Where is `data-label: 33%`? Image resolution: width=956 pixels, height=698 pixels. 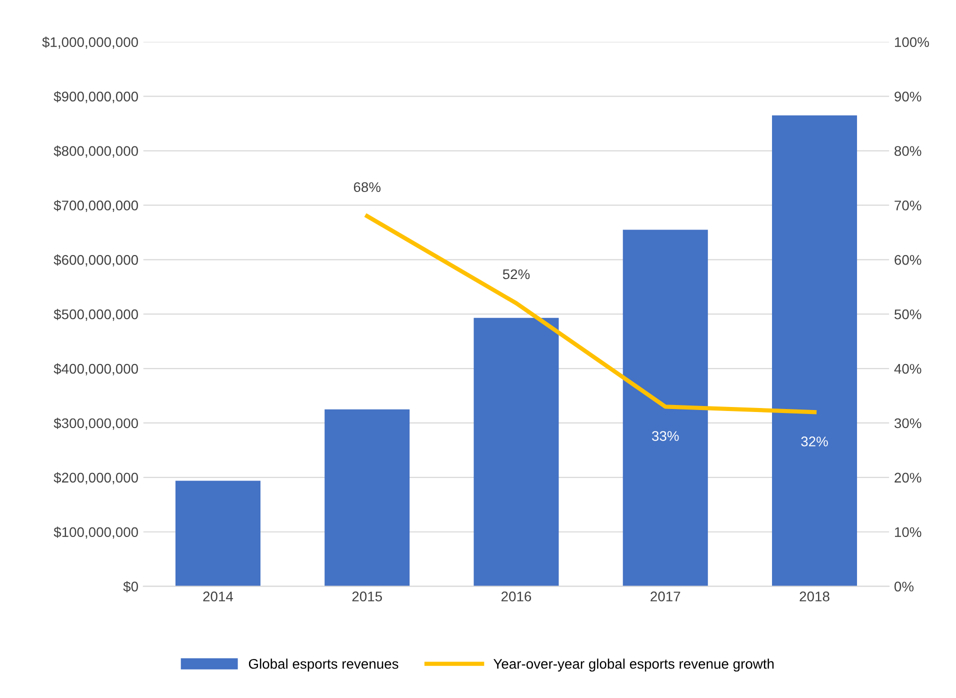
data-label: 33% is located at coordinates (665, 436).